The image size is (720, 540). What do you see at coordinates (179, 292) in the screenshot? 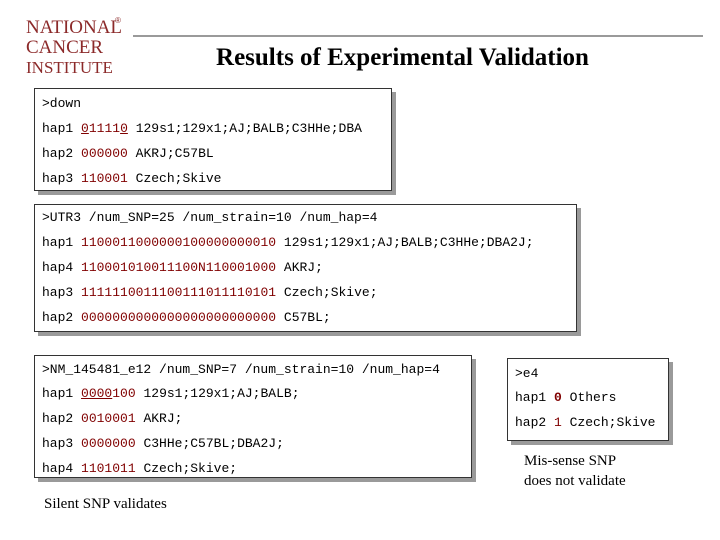
I see `sequence: 1111110011100111011110101` at bounding box center [179, 292].